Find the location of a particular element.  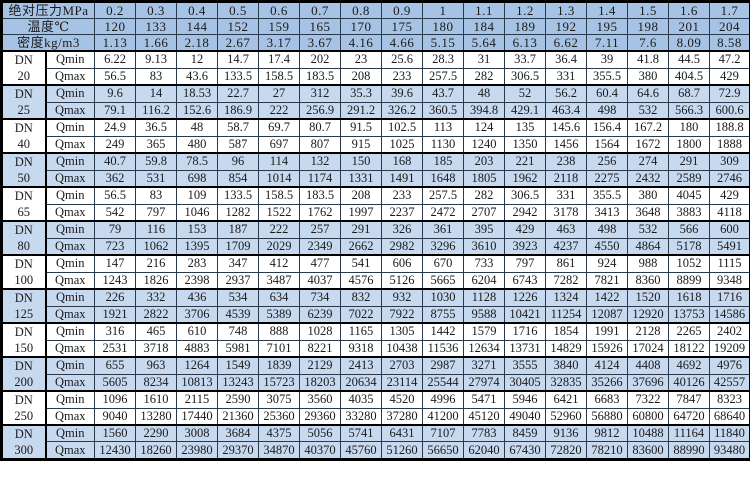

qmax-cell: 14586 is located at coordinates (729, 314).